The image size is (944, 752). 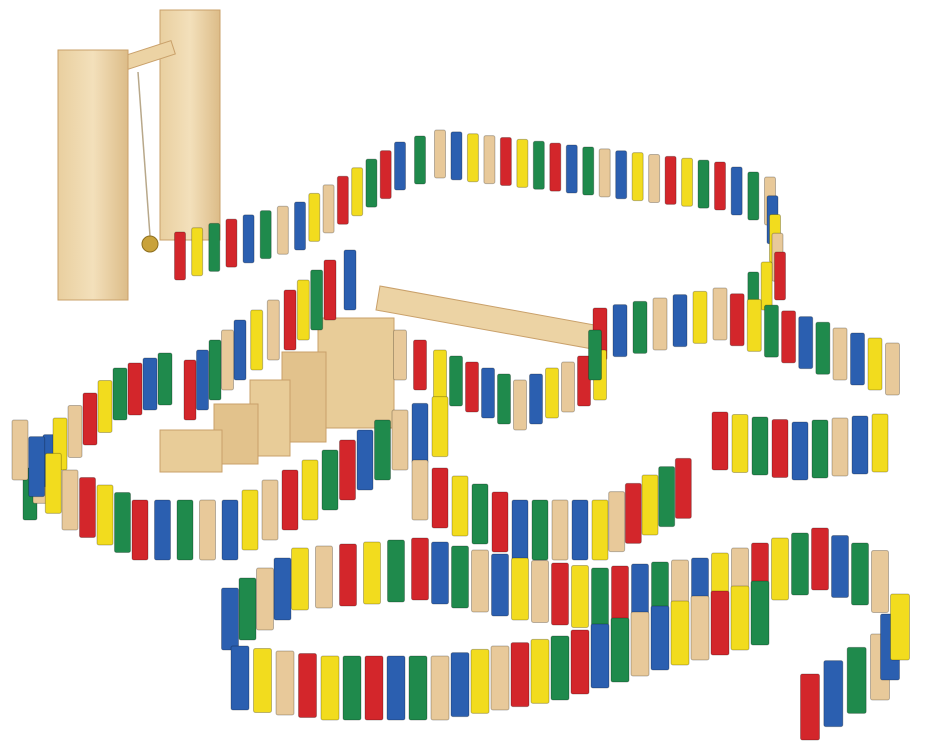 I want to click on staircase-blocks, so click(x=277, y=395).